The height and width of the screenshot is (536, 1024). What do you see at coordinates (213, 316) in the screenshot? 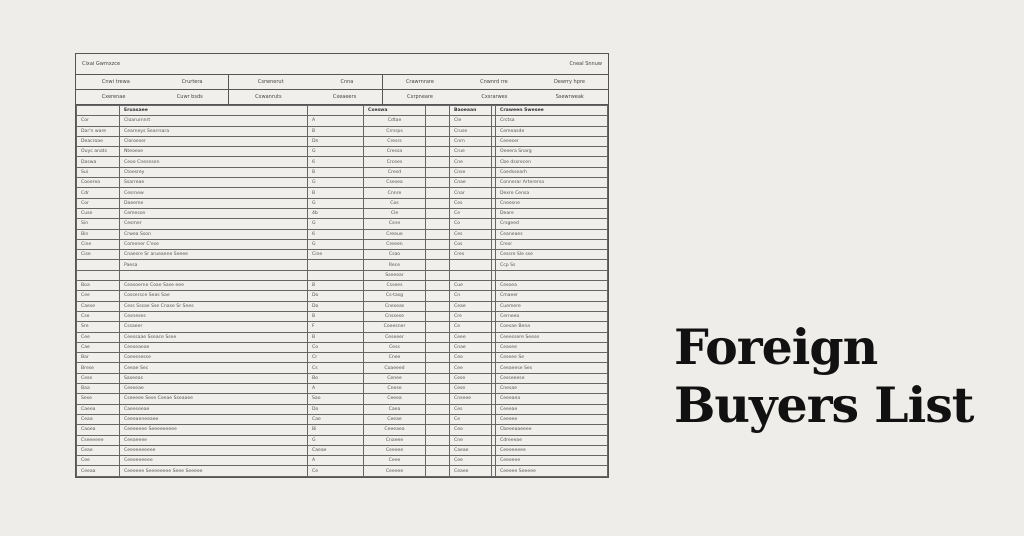
I see `table-cell: Cesneses` at bounding box center [213, 316].